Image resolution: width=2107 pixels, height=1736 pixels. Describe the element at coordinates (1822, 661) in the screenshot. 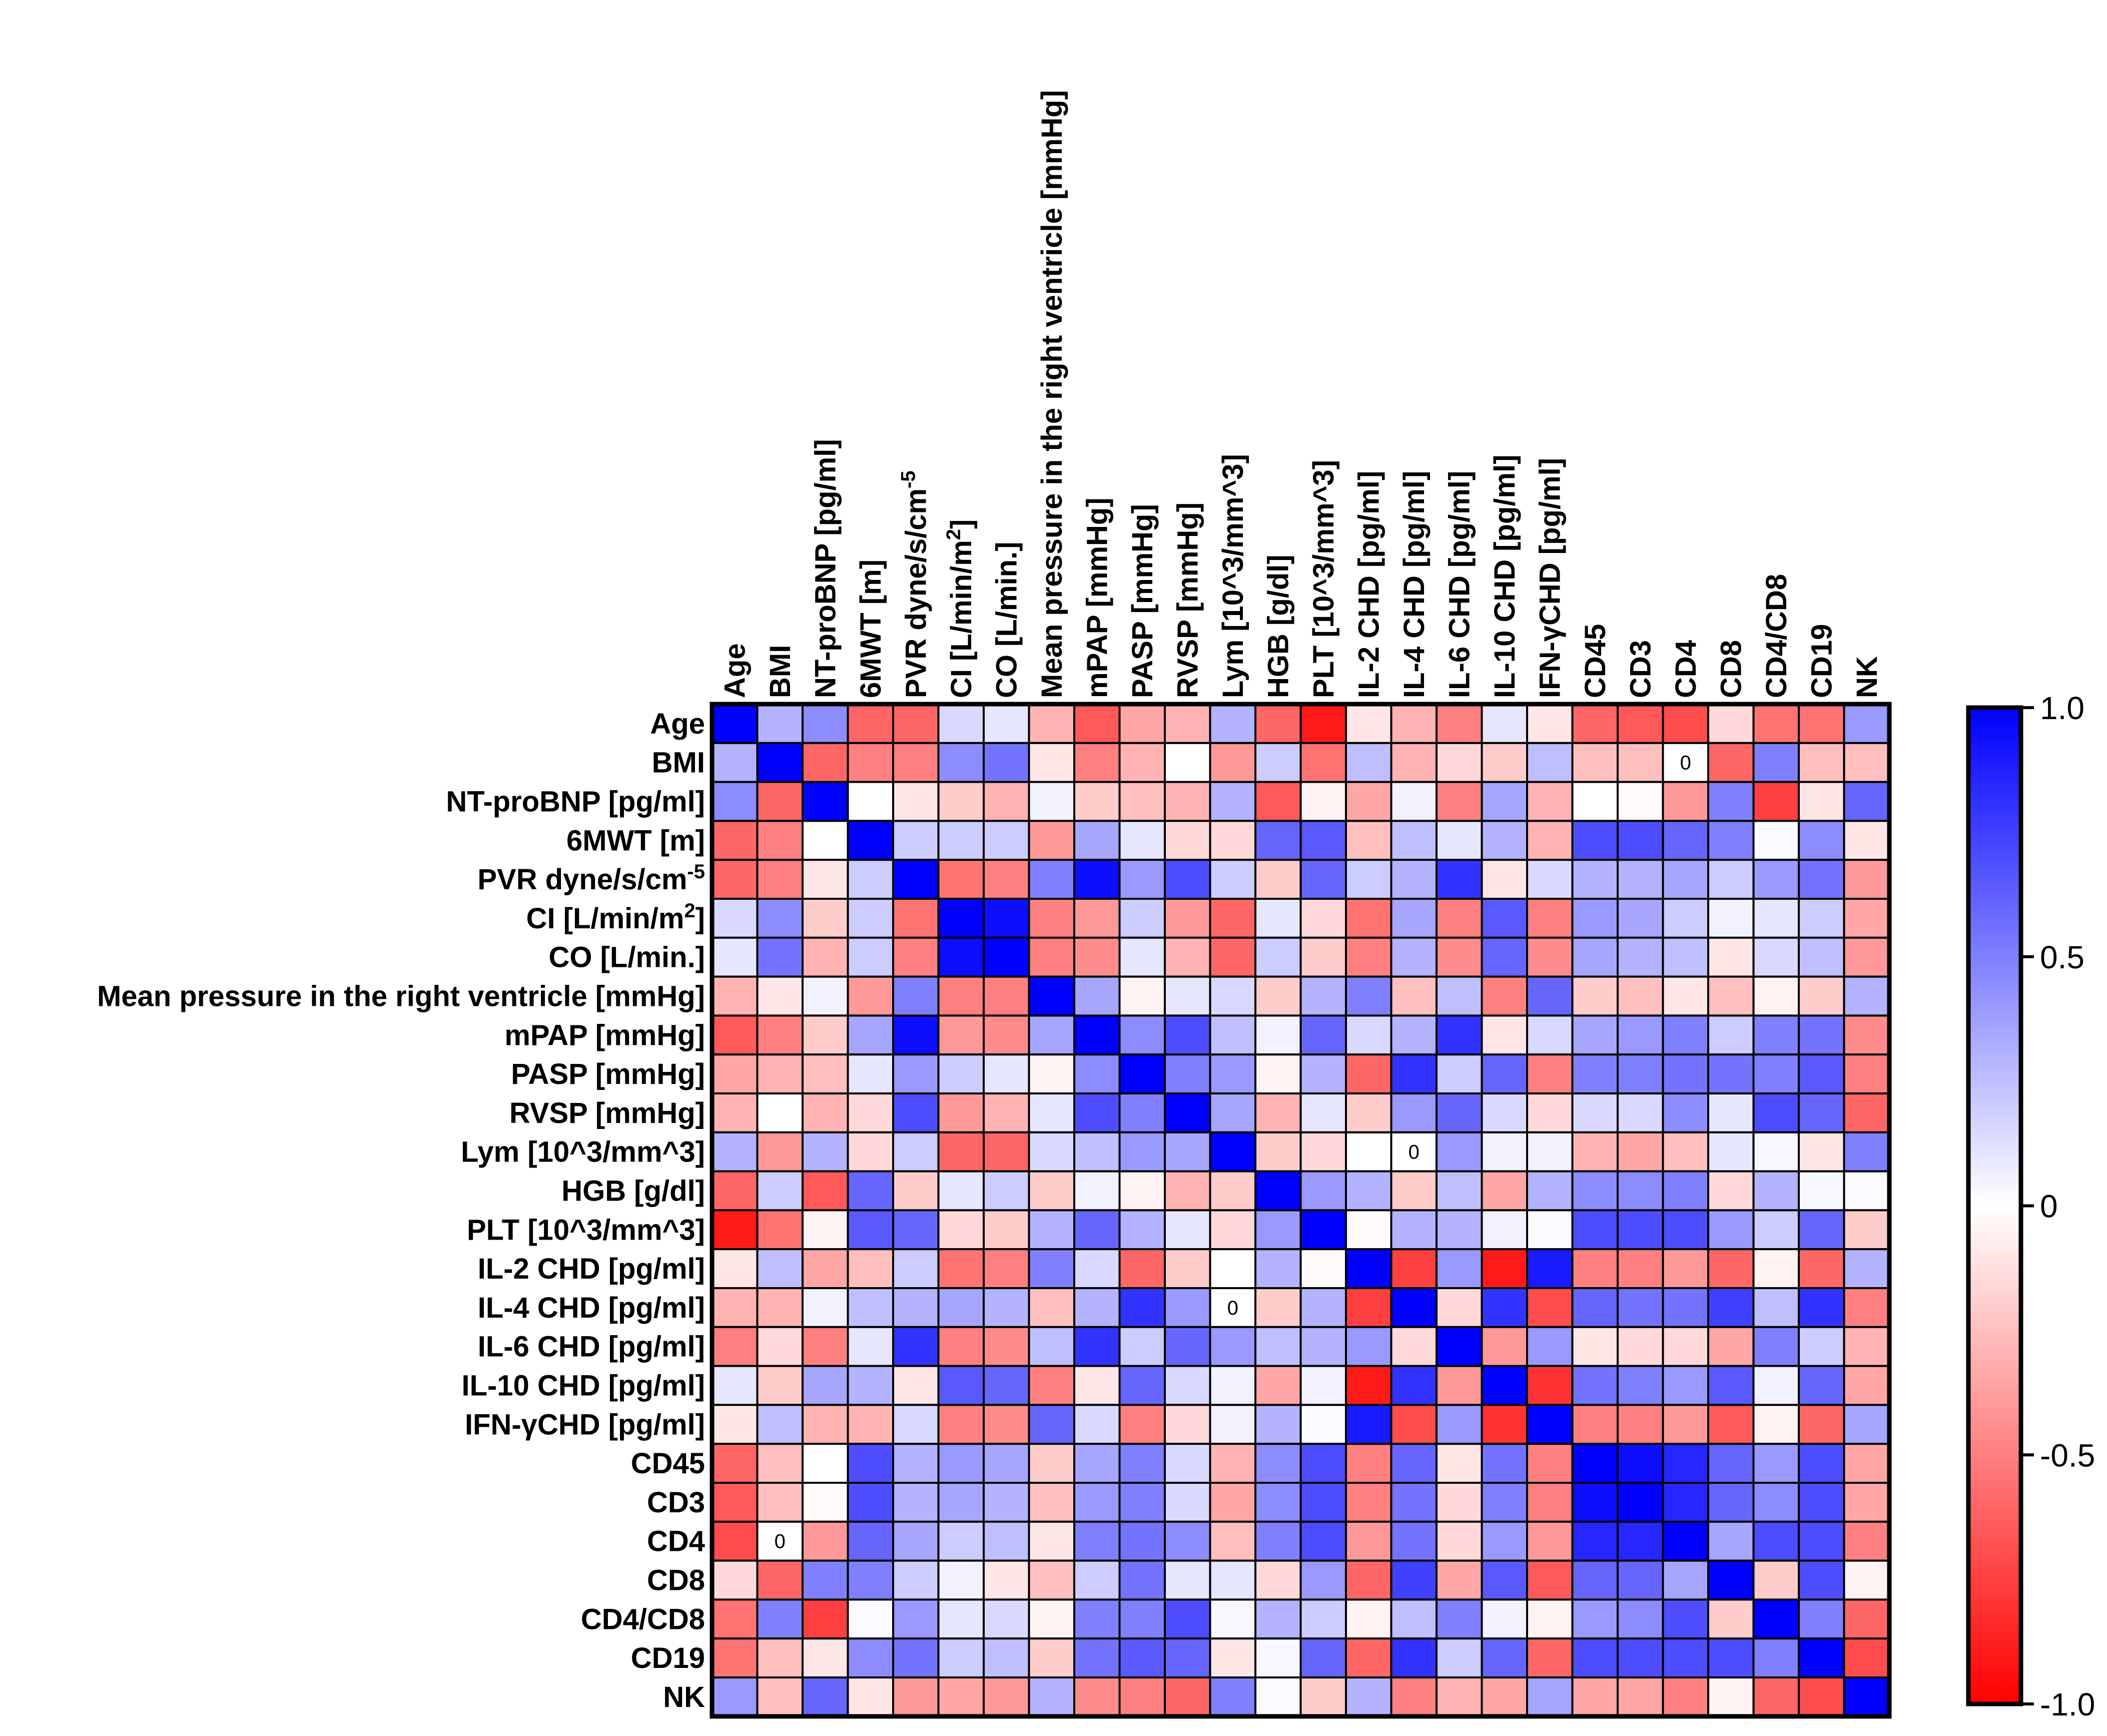

I see `column-label: CD19` at that location.